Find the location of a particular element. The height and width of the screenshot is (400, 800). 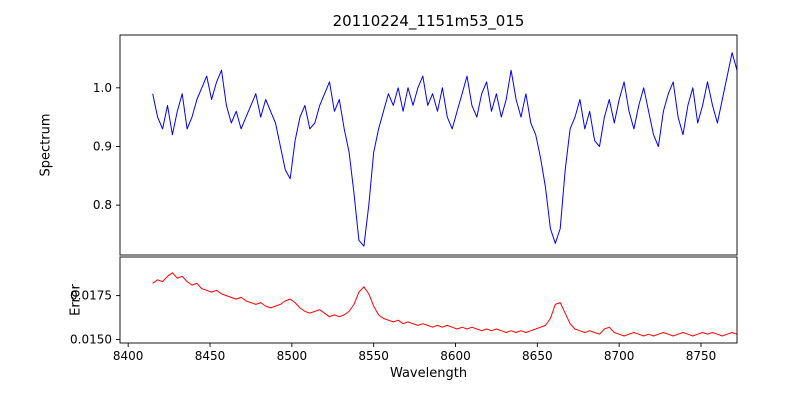

error-y-tick-label: 0.0175 is located at coordinates (91, 296).